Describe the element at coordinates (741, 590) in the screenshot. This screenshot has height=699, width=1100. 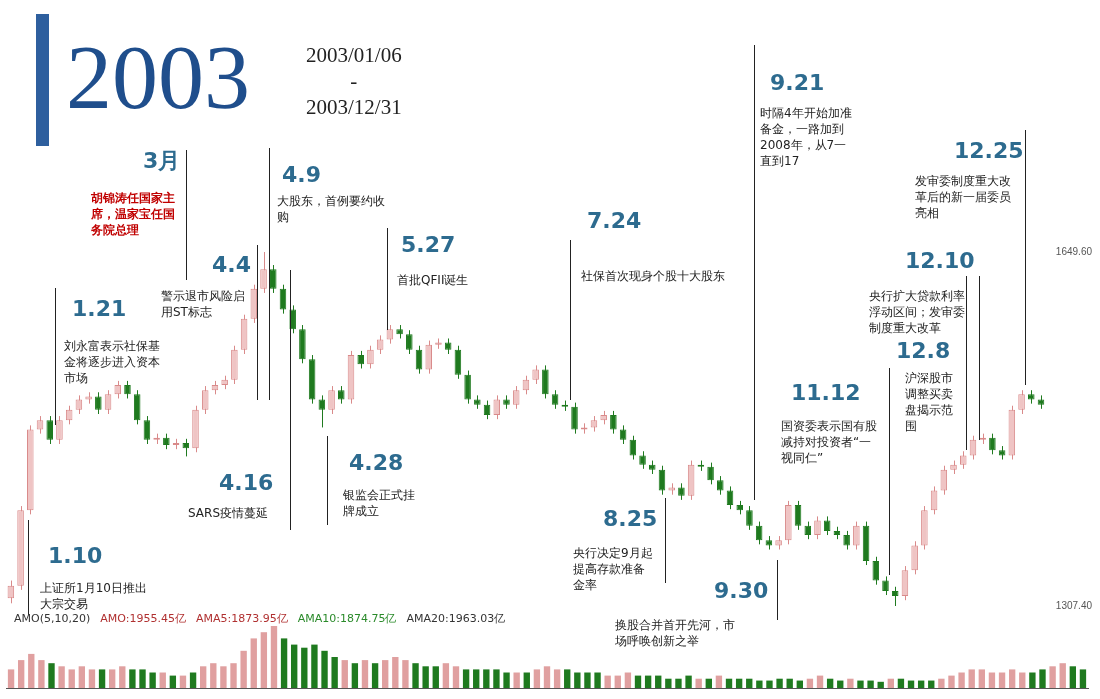
I see `annotation: 9.30` at that location.